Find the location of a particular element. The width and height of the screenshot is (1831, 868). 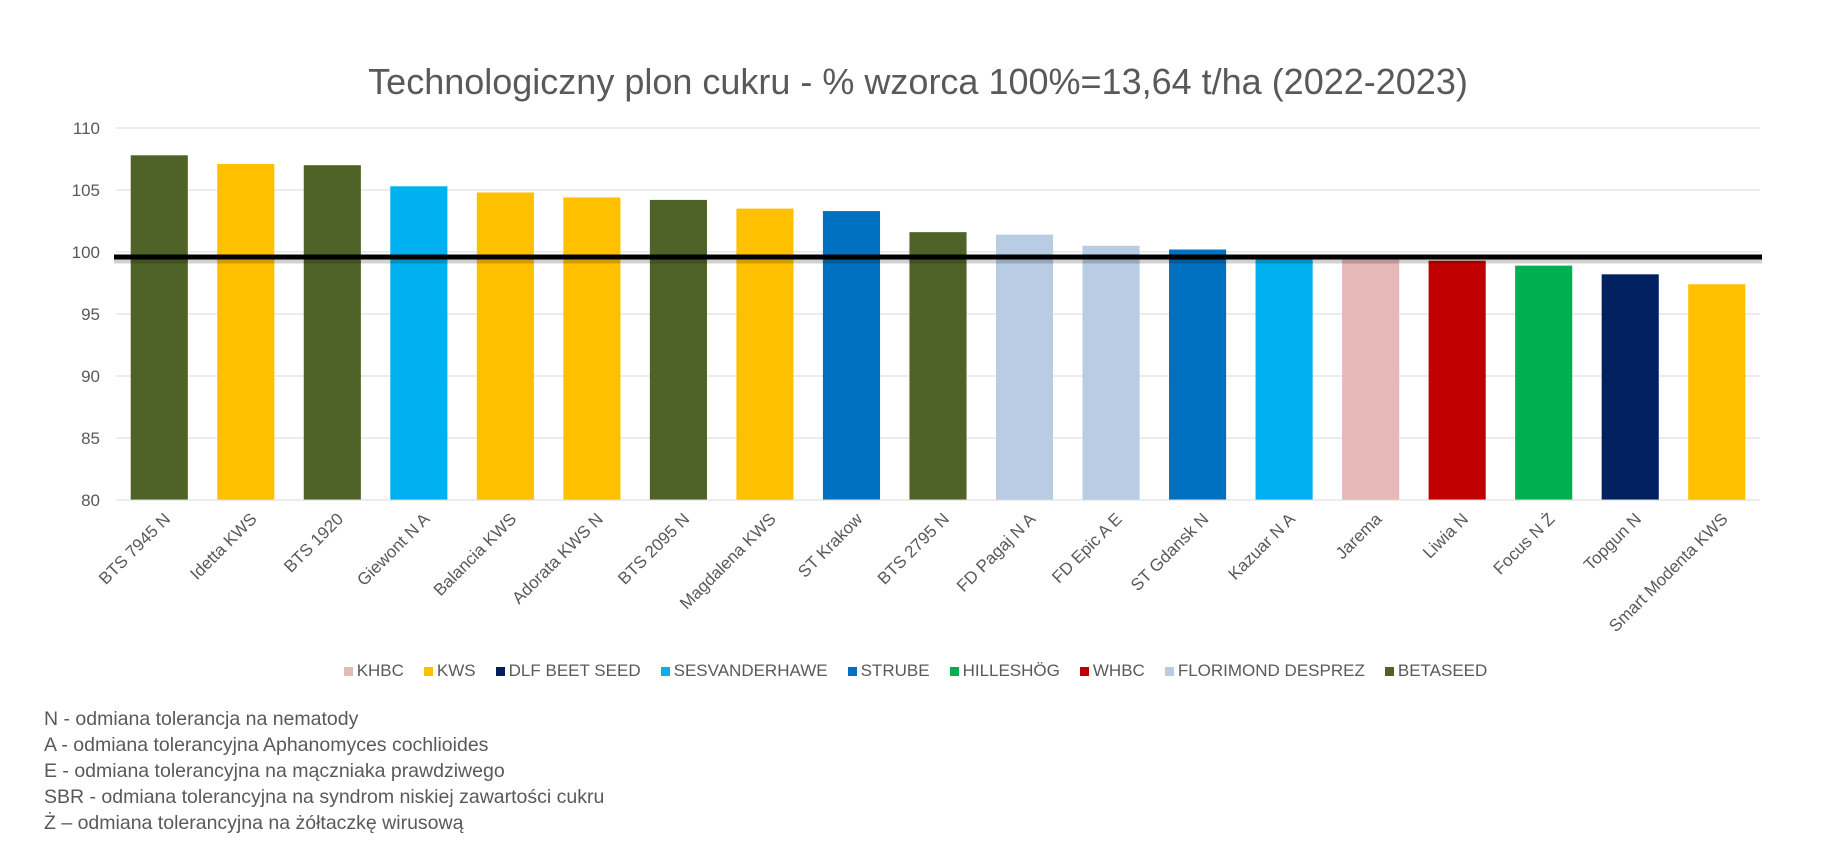

y-tick-label: 95 is located at coordinates (90, 314).